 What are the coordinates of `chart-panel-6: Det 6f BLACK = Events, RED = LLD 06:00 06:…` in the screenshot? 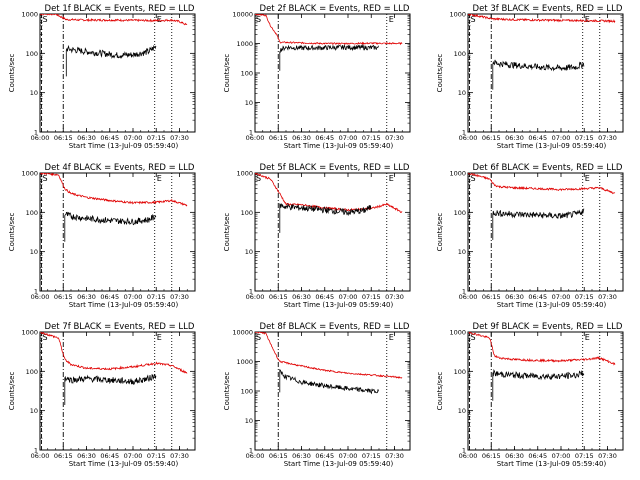 It's located at (530, 236).